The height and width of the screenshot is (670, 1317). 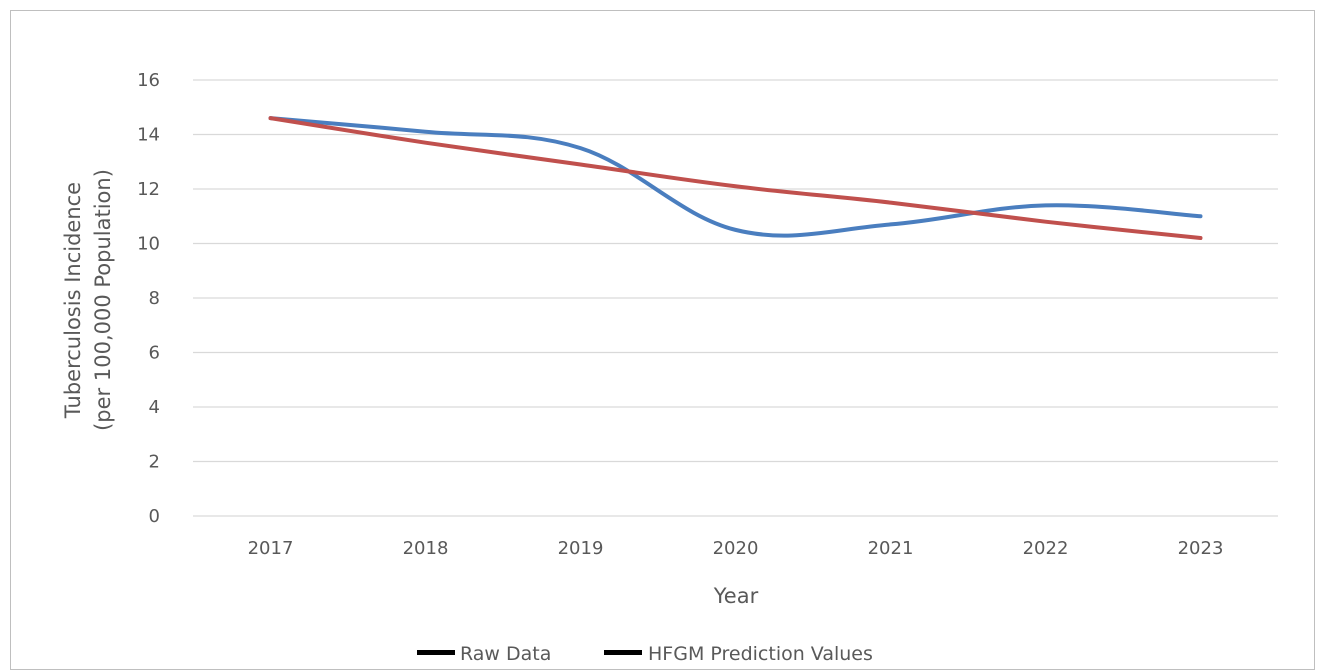 I want to click on x-tick-label: 2023, so click(x=1201, y=548).